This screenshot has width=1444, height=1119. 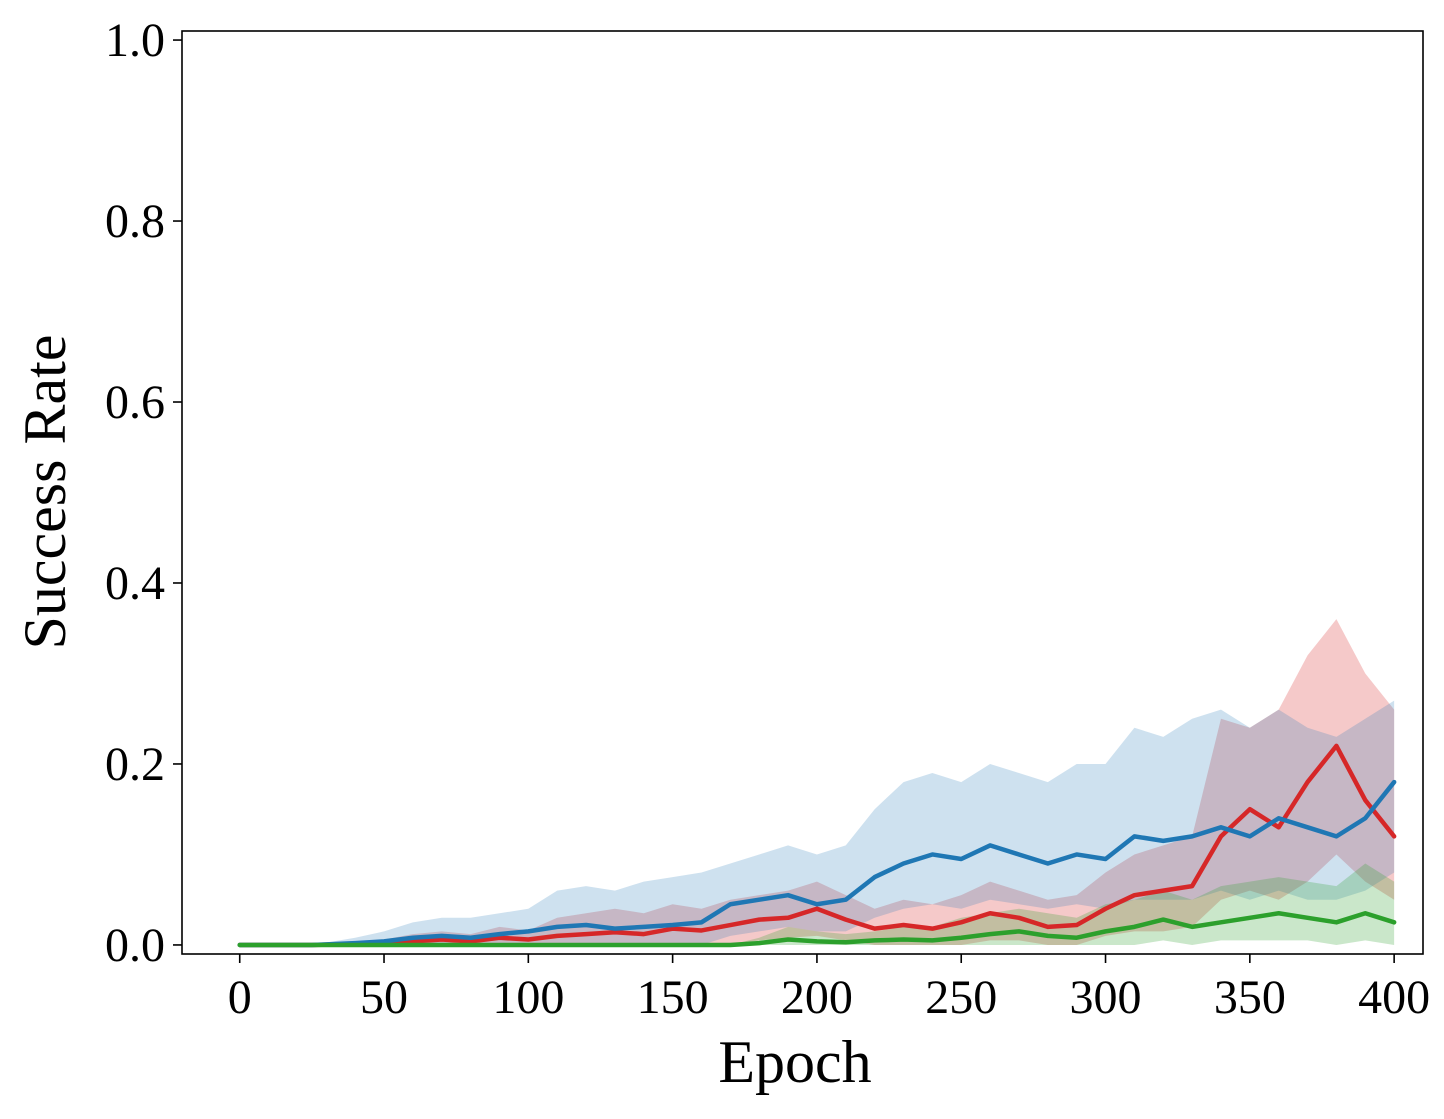 I want to click on x-tick-label: 250, so click(x=961, y=997).